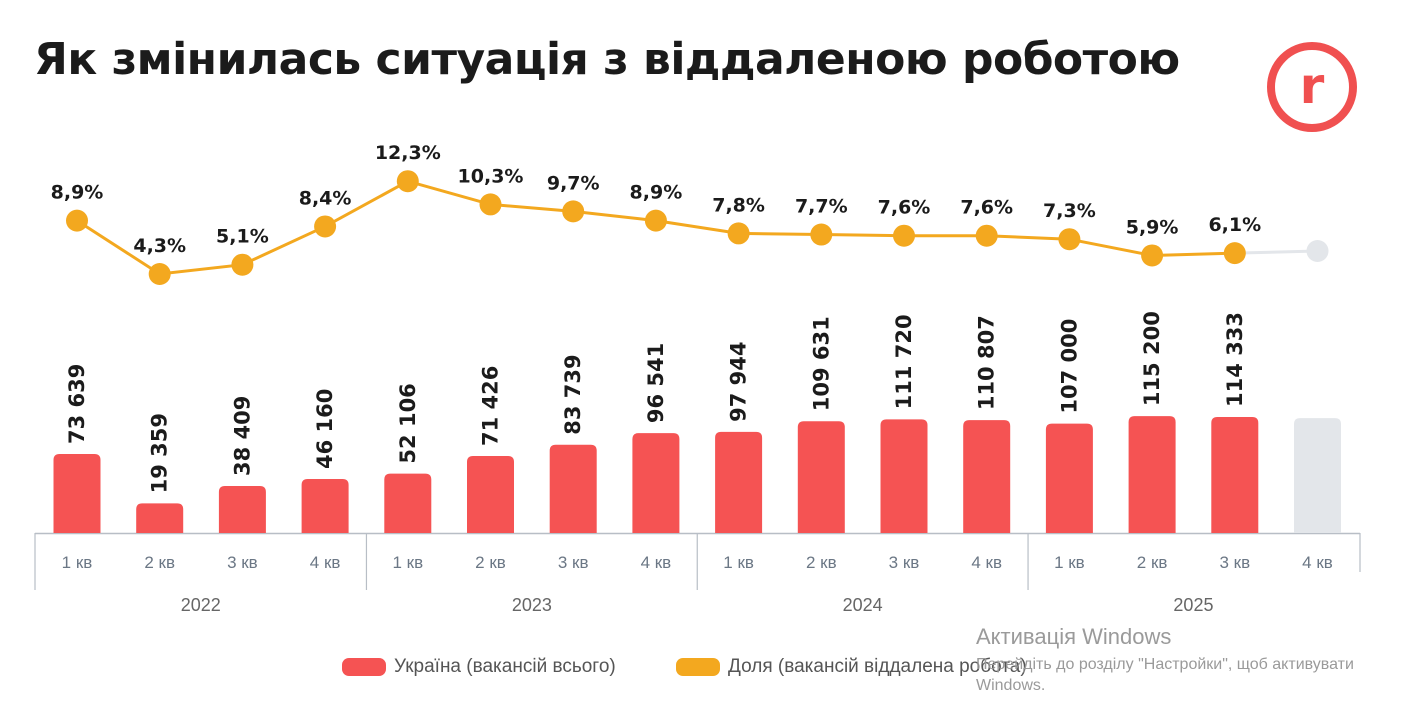 This screenshot has width=1406, height=702. Describe the element at coordinates (1235, 359) in the screenshot. I see `bar-value-label: 114 333` at that location.